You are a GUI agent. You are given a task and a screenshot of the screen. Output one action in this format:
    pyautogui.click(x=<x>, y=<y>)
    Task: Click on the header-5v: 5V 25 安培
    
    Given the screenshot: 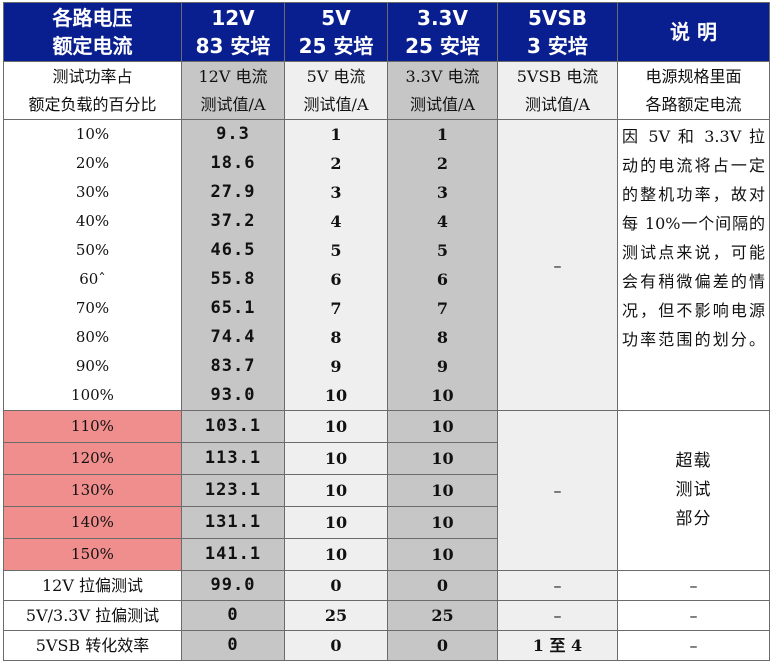 What is the action you would take?
    pyautogui.click(x=336, y=32)
    